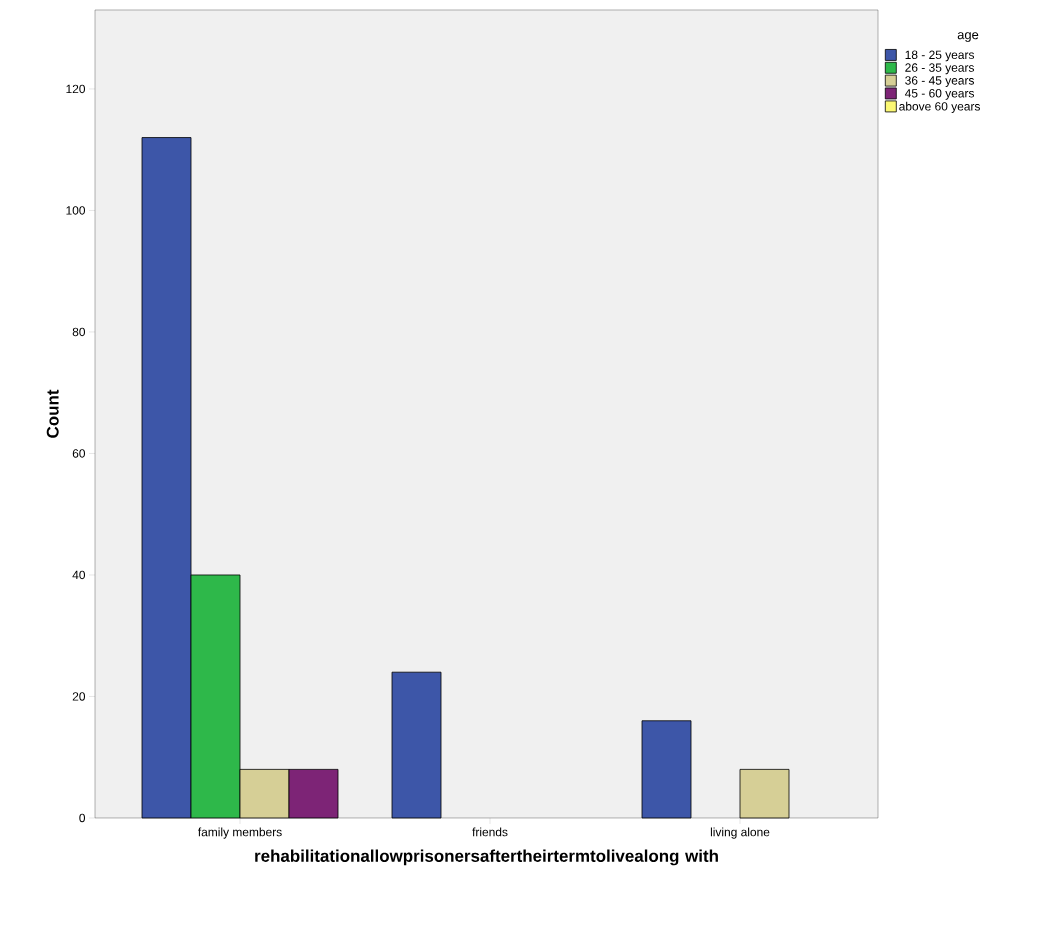 This screenshot has height=931, width=1054. What do you see at coordinates (79, 453) in the screenshot?
I see `y-tick-label: 60` at bounding box center [79, 453].